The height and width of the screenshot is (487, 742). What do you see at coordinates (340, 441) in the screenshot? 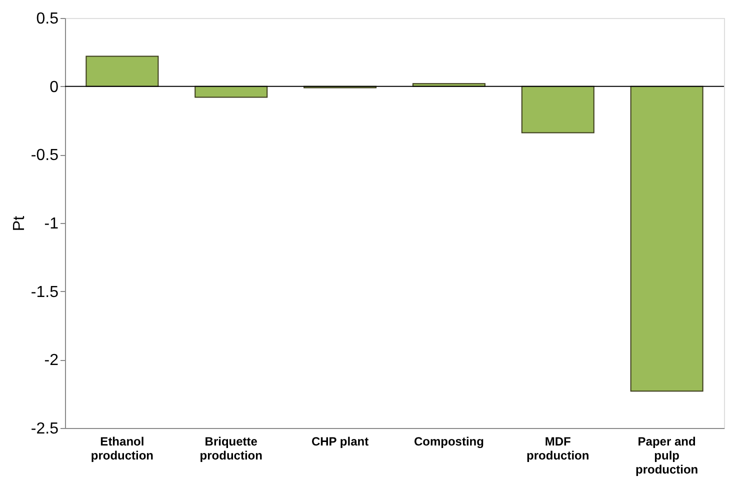
I see `x-tick-label: CHP plant` at bounding box center [340, 441].